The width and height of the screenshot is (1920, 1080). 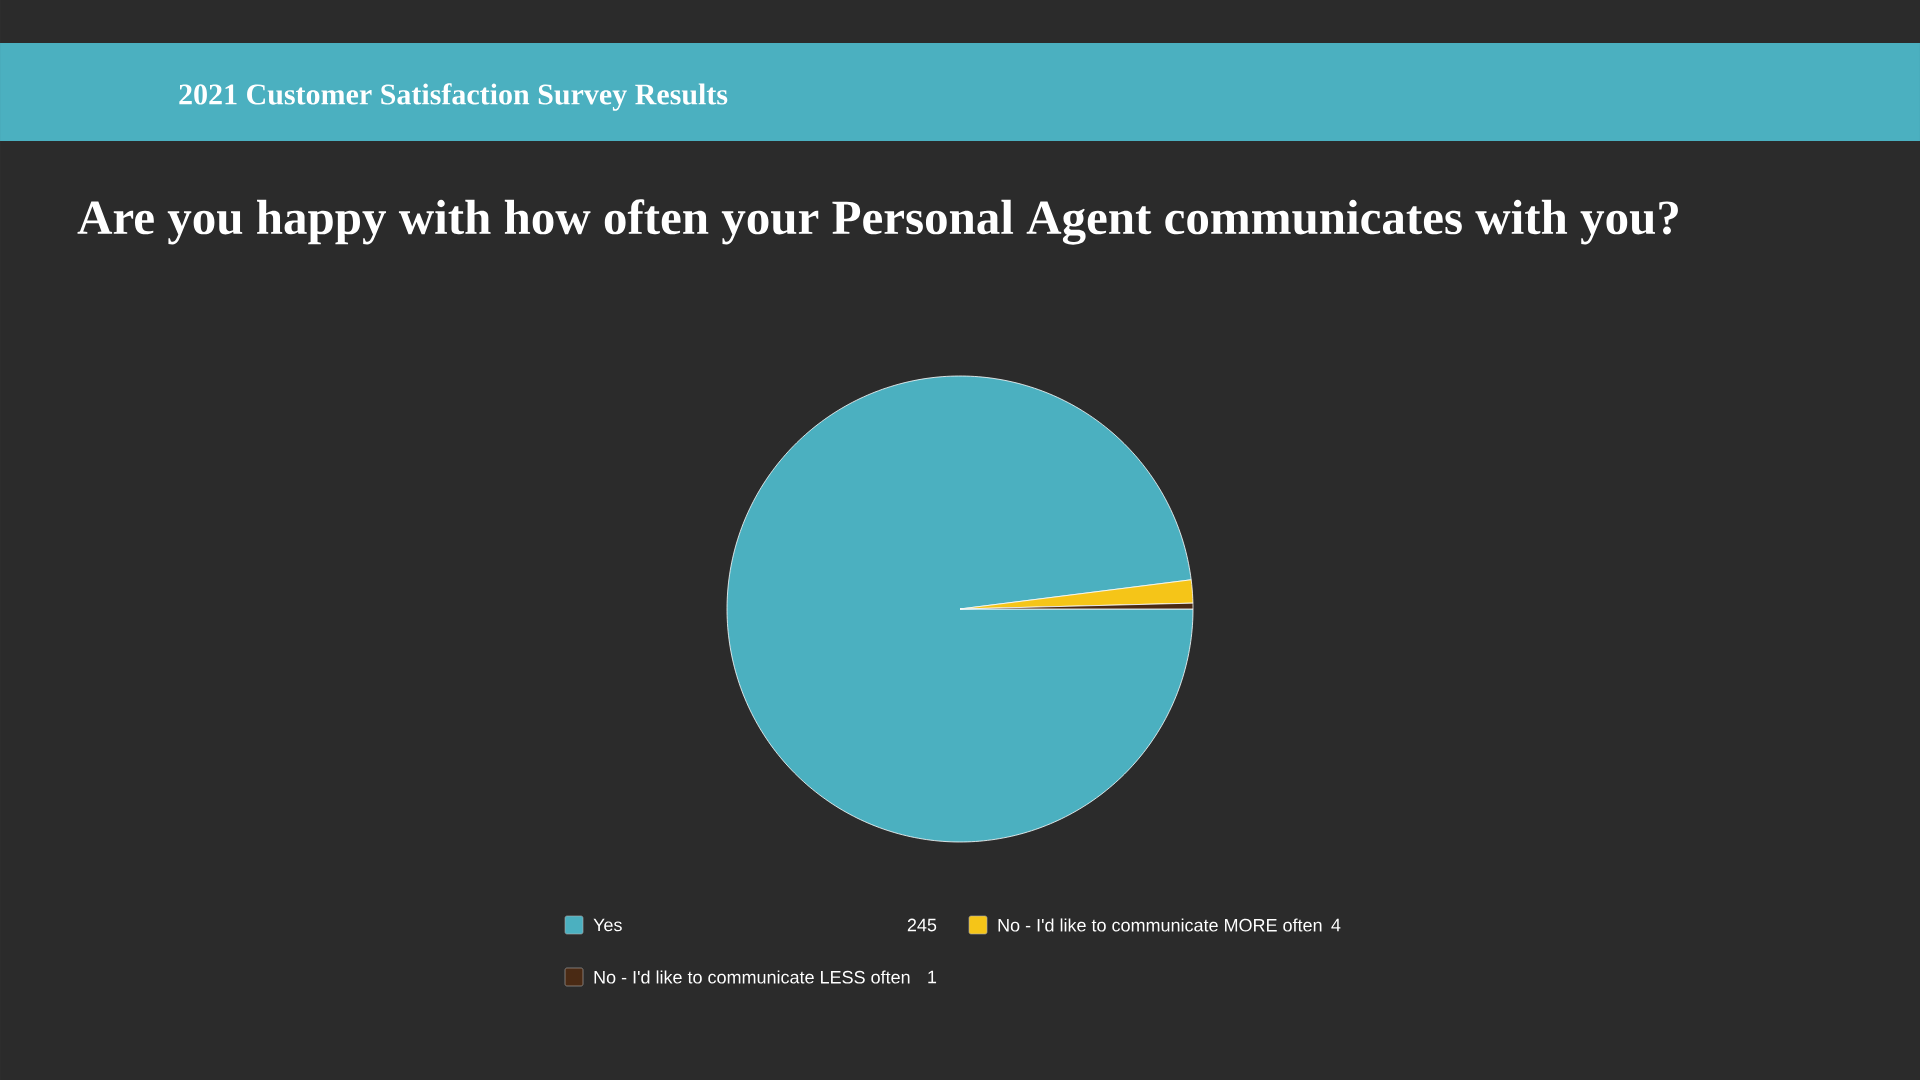 What do you see at coordinates (932, 977) in the screenshot?
I see `data-label: 1` at bounding box center [932, 977].